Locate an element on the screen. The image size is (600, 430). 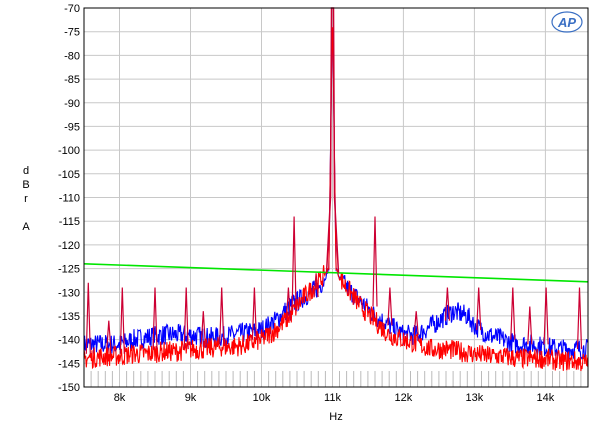
x-tick-label: 13k is located at coordinates (475, 398).